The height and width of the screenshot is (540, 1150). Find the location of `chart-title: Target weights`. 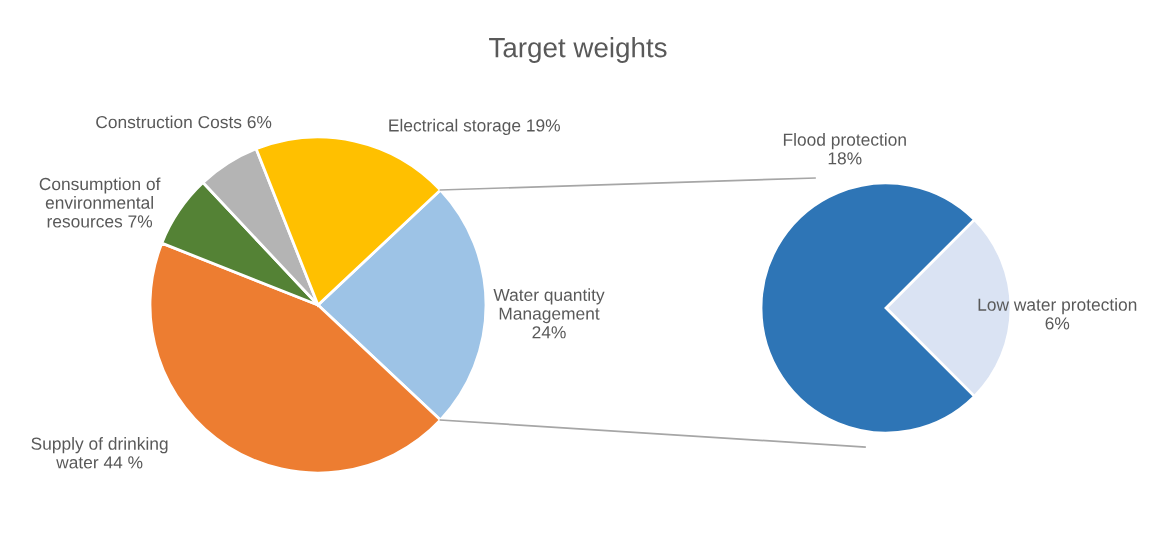

chart-title: Target weights is located at coordinates (578, 50).